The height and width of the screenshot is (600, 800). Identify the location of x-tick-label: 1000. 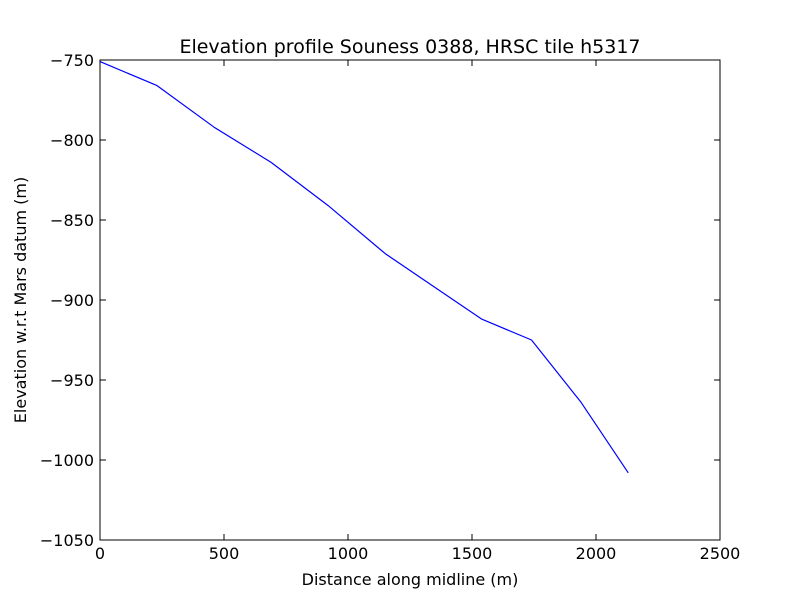
(348, 553).